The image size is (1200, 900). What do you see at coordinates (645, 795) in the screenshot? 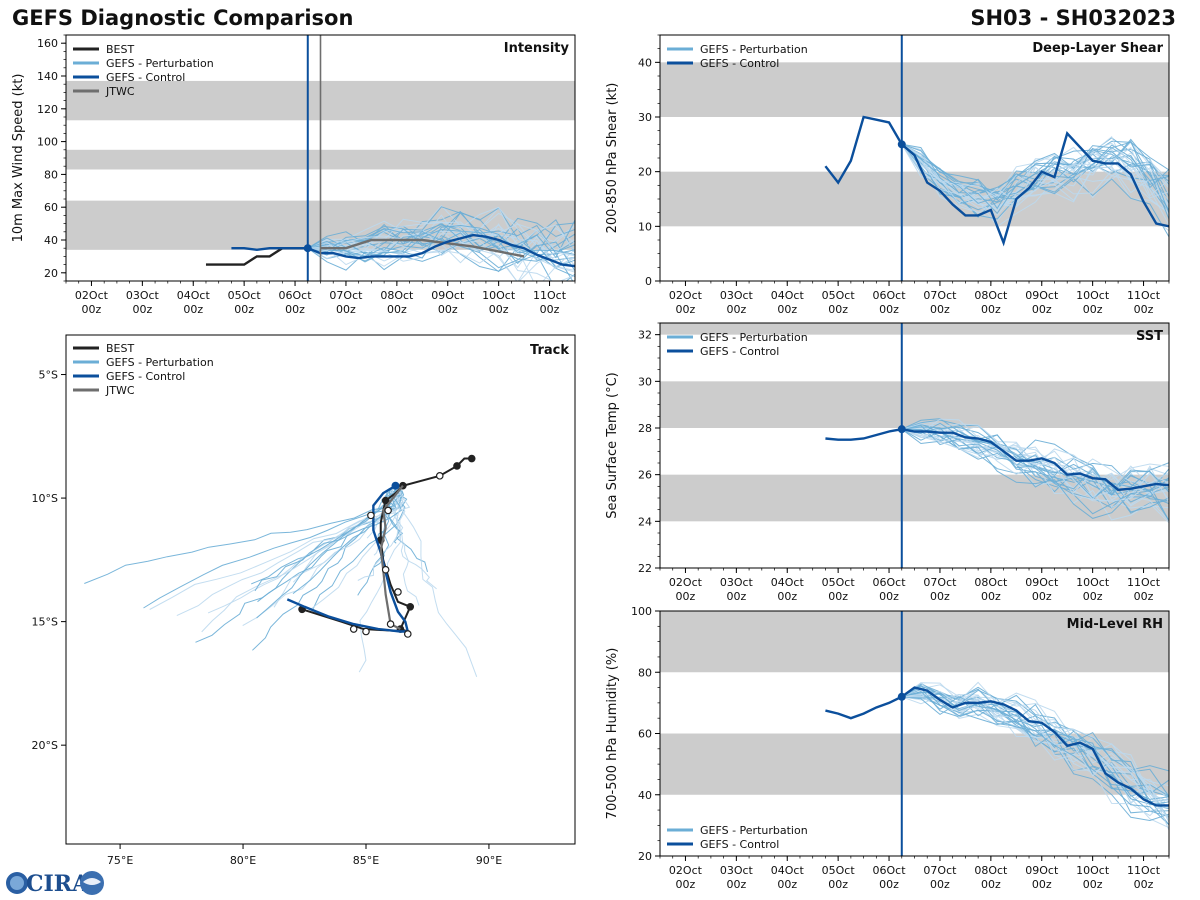
I see `rh-ytick-label: 40` at bounding box center [645, 795].